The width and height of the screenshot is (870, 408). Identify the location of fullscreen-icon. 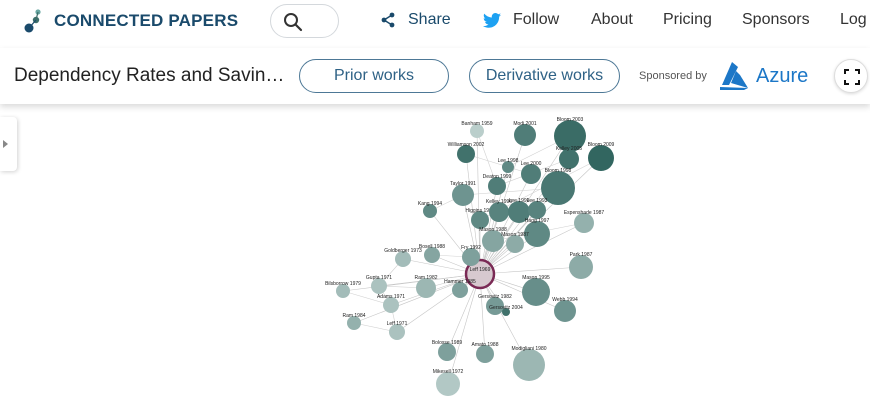
(852, 77).